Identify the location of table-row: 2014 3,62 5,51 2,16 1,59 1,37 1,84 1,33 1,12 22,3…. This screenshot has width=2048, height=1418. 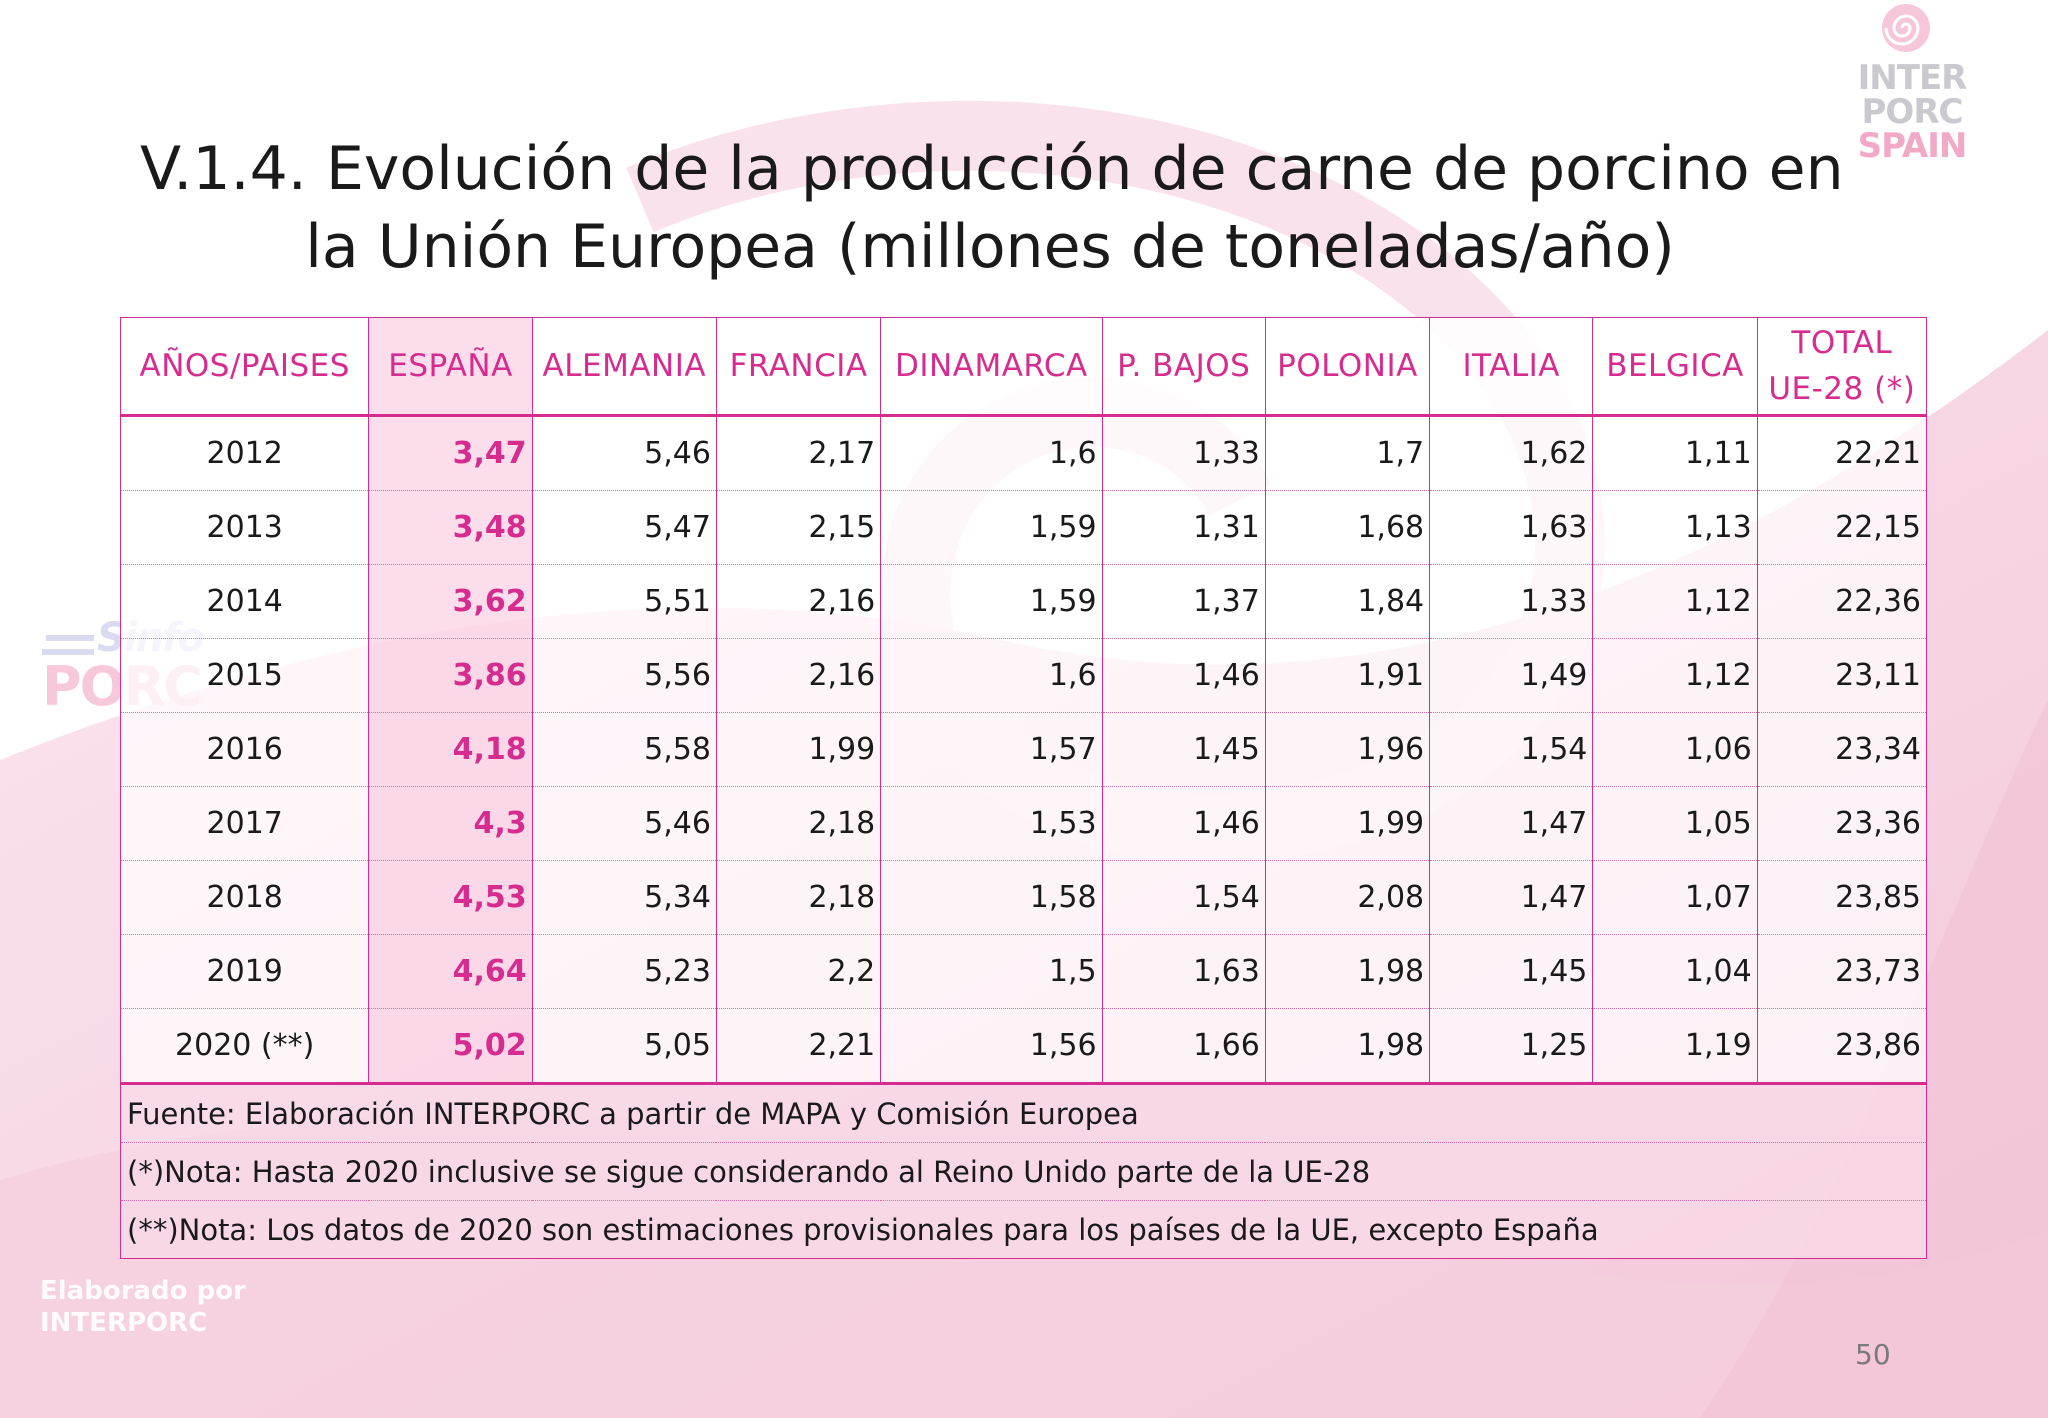
(1023, 601).